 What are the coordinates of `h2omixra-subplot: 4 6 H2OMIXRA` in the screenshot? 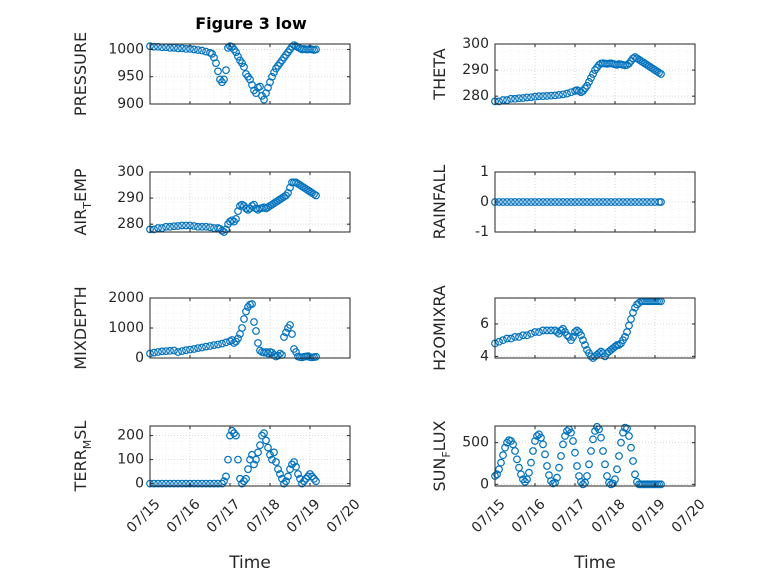 It's located at (563, 328).